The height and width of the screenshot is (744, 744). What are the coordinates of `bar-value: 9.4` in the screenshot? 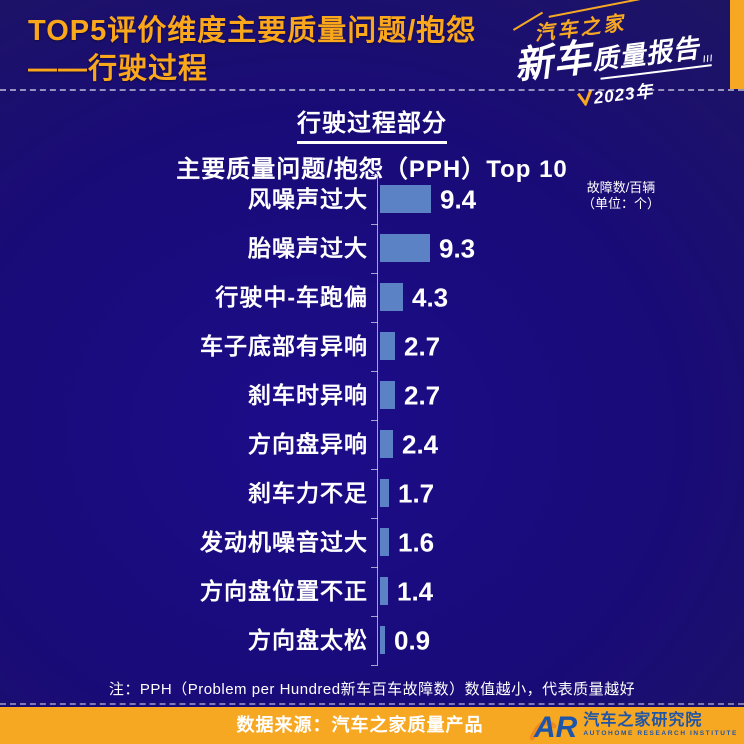 It's located at (458, 199).